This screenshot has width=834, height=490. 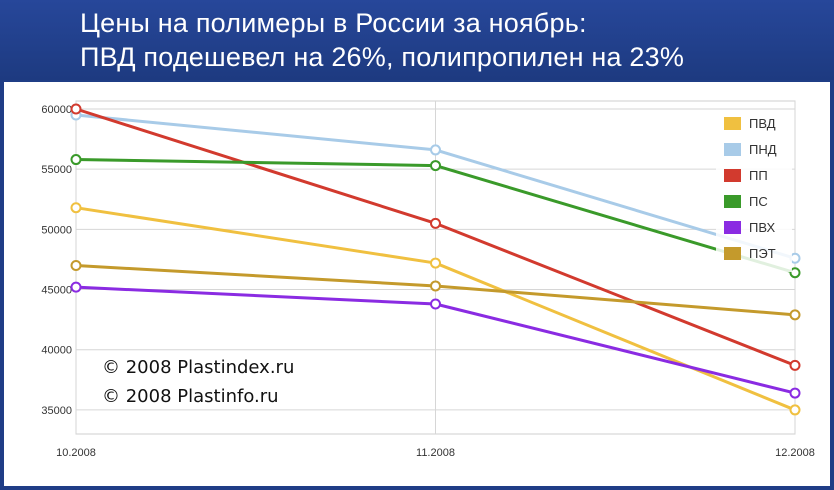 I want to click on legend-label: ПЭТ, so click(x=762, y=253).